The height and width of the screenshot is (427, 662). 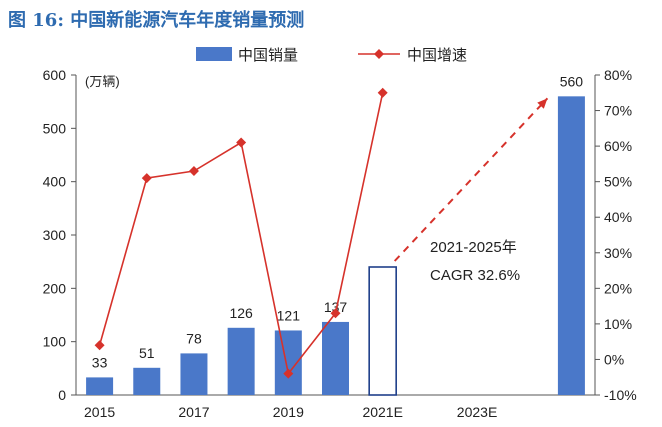 I want to click on x-tick-label: 2015, so click(x=99, y=412).